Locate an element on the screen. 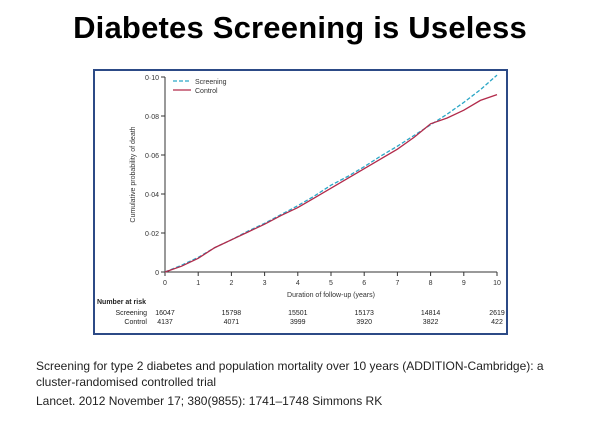 This screenshot has height=426, width=600. x-tick-label: 0 is located at coordinates (165, 283).